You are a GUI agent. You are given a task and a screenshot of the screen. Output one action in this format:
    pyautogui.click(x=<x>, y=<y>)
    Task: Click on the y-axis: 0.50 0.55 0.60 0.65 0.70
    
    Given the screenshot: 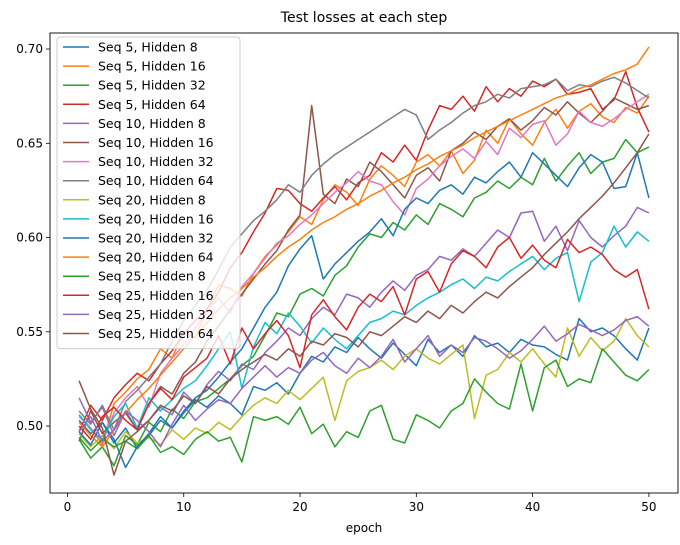 What is the action you would take?
    pyautogui.click(x=33, y=237)
    